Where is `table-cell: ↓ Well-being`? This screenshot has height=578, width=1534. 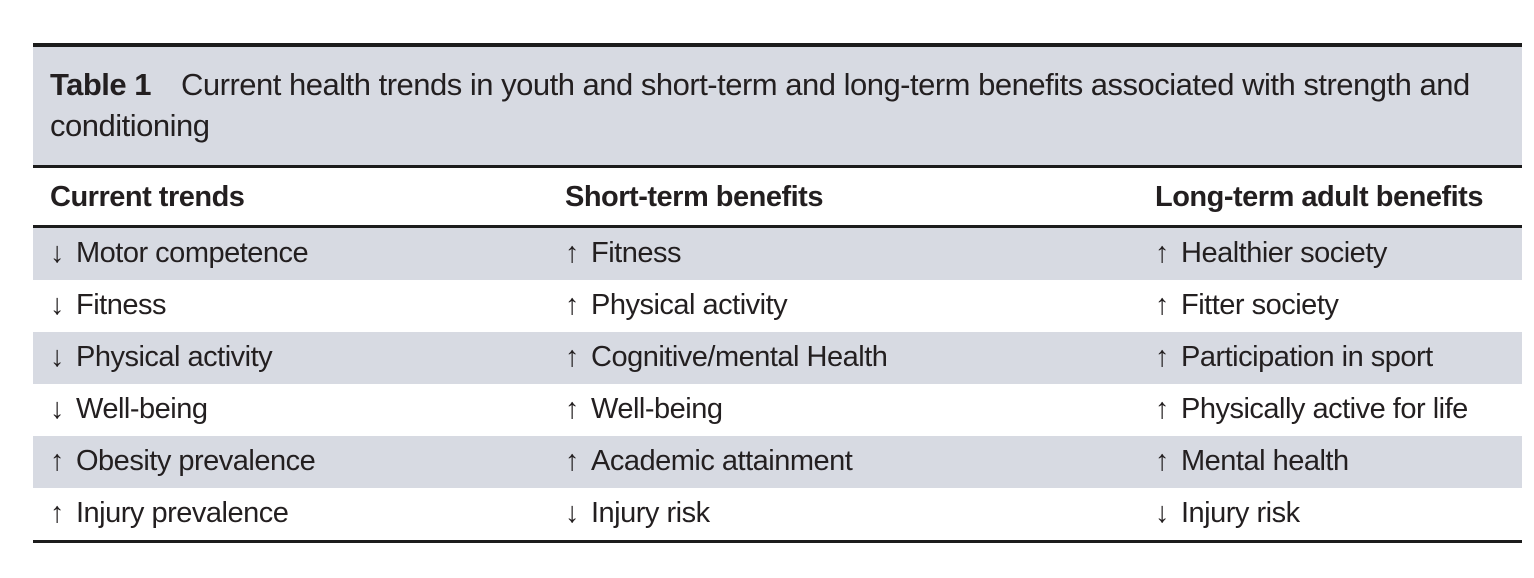
table-cell: ↓ Well-being is located at coordinates (290, 410).